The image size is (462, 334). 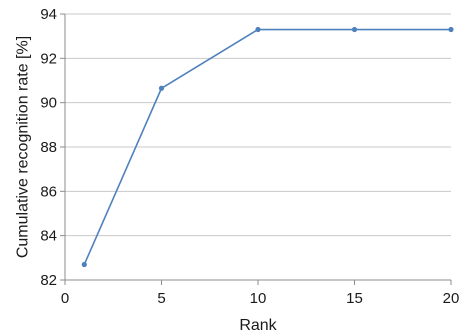 I want to click on x-tick-label: 20, so click(x=451, y=298).